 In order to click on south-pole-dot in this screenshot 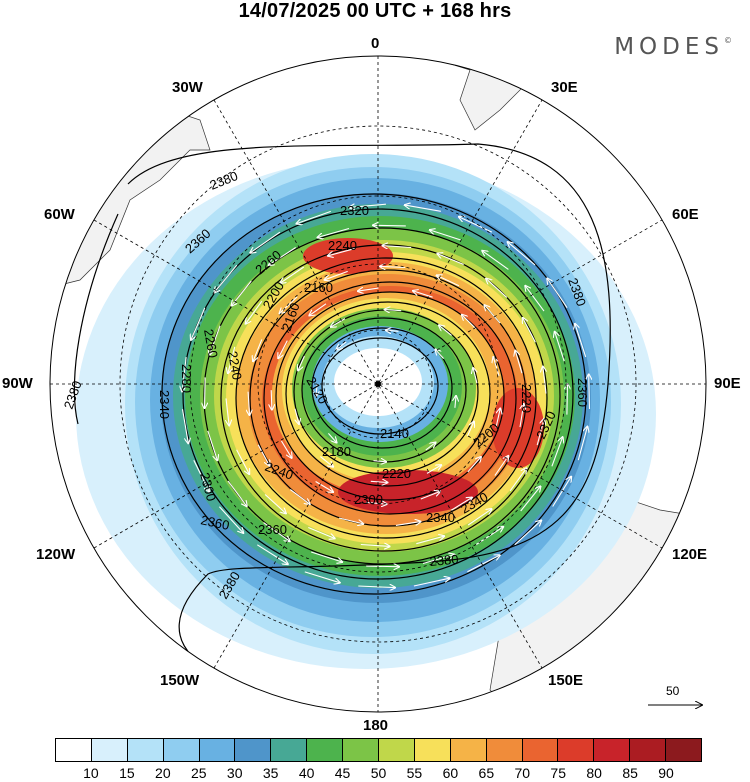, I will do `click(378, 384)`.